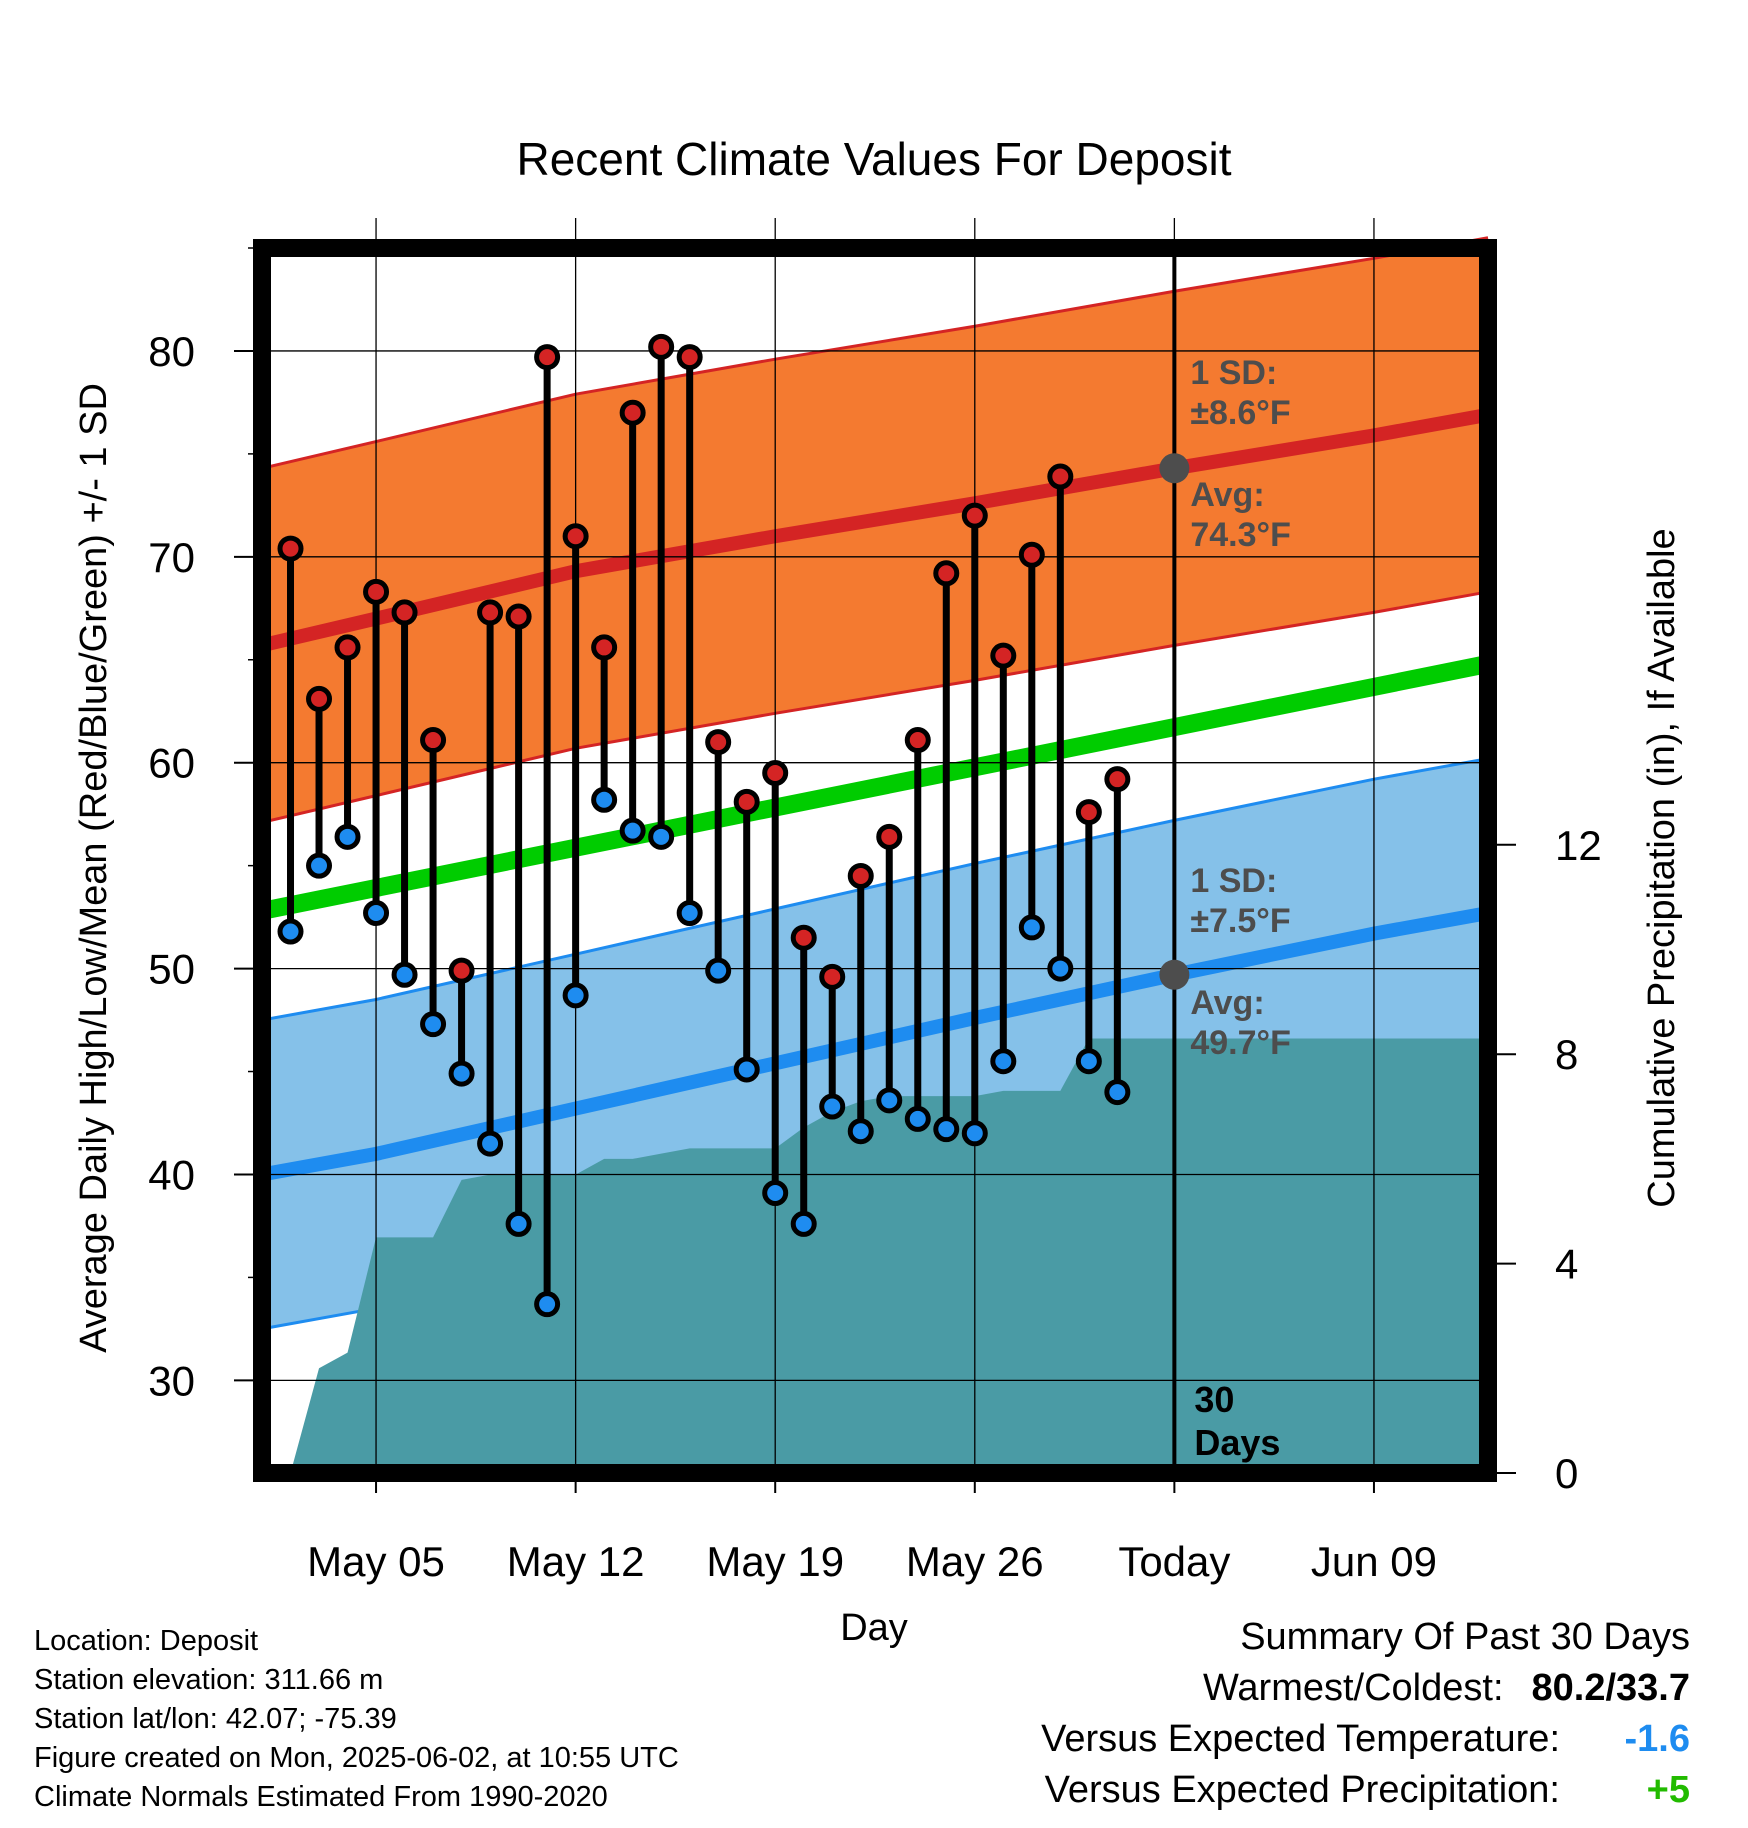 The width and height of the screenshot is (1748, 1828). Describe the element at coordinates (215, 1719) in the screenshot. I see `latlon-text: Station lat/lon: 42.07; -75.39` at that location.